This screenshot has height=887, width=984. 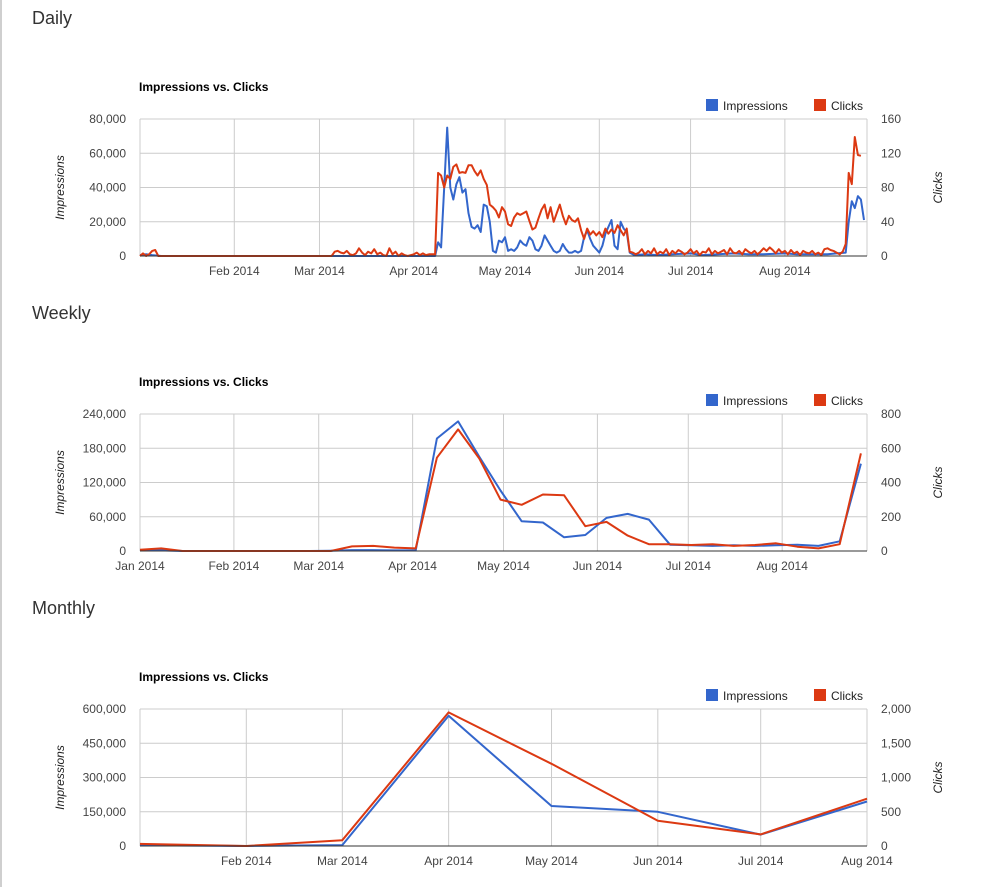 I want to click on y2-tick-label: 40, so click(x=888, y=222).